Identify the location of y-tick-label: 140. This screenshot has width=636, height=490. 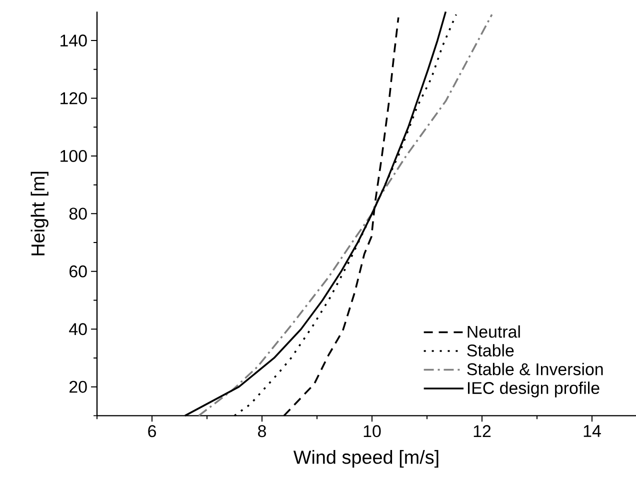
(73, 40).